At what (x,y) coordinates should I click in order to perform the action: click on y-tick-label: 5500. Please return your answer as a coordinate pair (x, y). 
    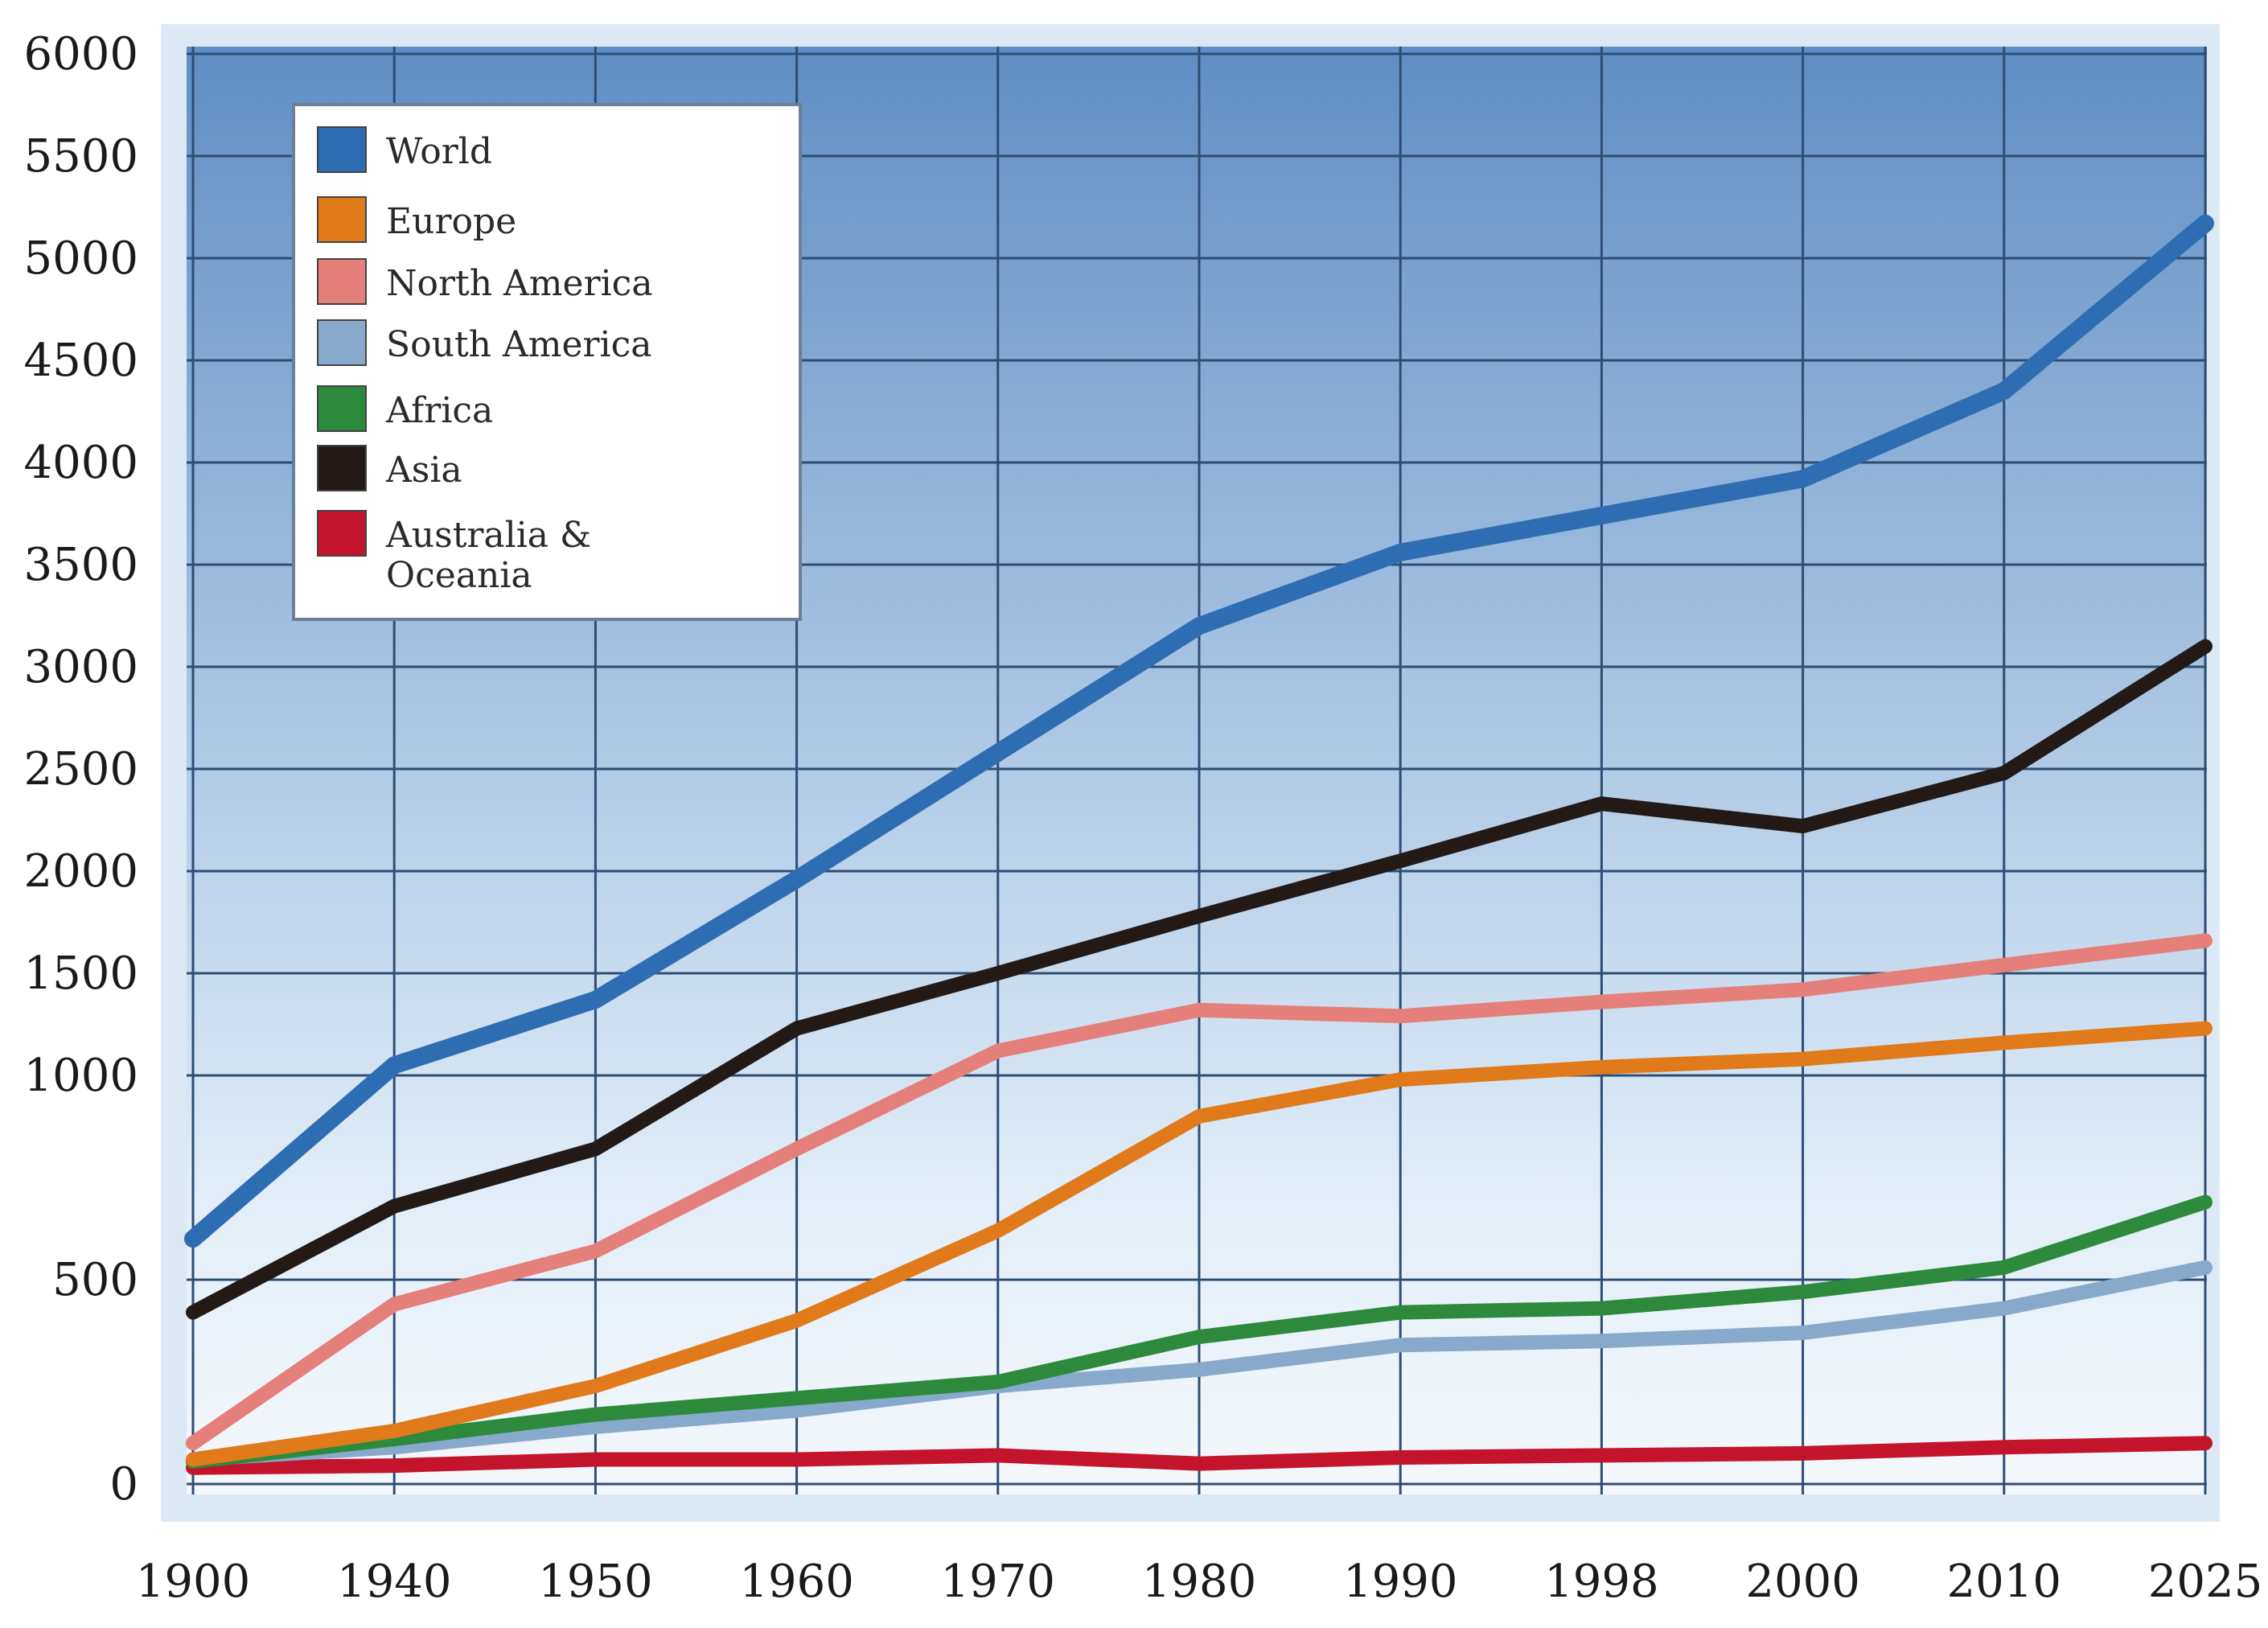
    Looking at the image, I should click on (81, 156).